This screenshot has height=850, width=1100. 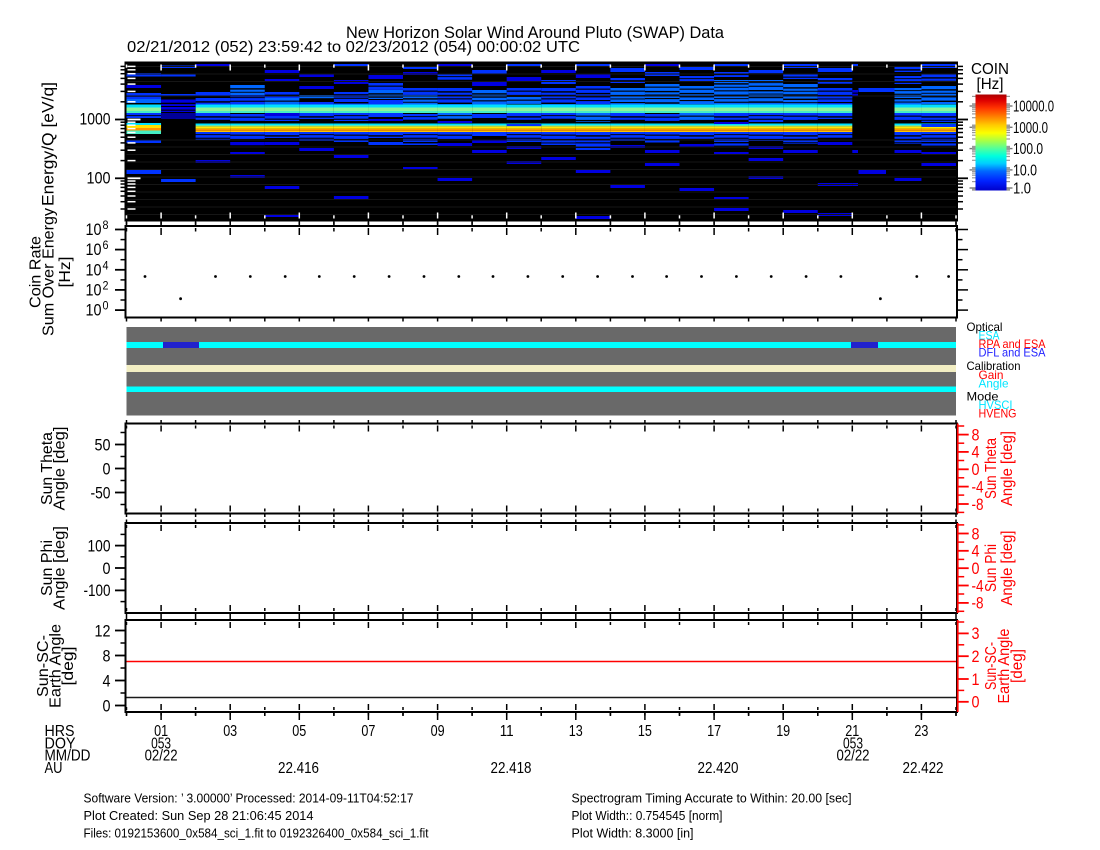 I want to click on svg-text: COIN, so click(x=990, y=69).